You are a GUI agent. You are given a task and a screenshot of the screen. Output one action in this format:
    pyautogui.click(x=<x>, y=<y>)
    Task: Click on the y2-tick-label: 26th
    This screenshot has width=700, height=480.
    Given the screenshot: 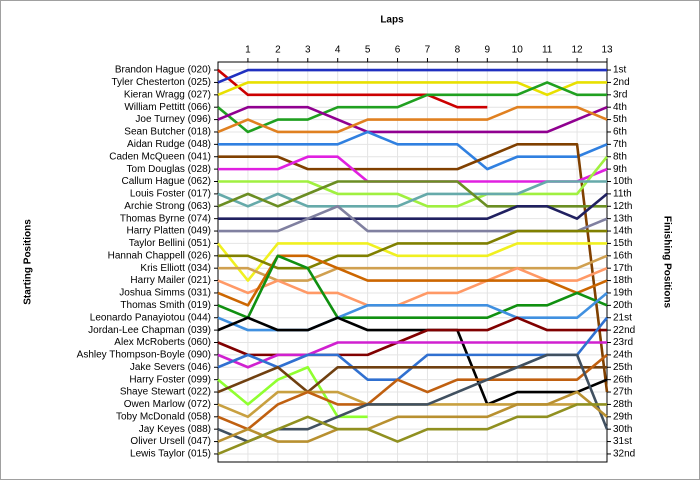 What is the action you would take?
    pyautogui.click(x=622, y=379)
    